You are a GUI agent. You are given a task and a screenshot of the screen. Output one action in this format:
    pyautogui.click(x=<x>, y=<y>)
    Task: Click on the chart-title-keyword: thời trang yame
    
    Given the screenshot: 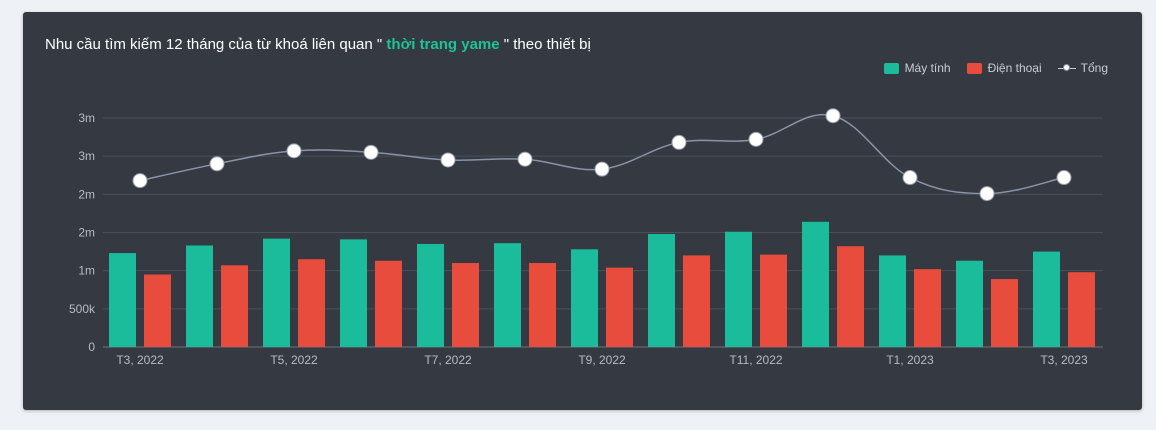 What is the action you would take?
    pyautogui.click(x=443, y=44)
    